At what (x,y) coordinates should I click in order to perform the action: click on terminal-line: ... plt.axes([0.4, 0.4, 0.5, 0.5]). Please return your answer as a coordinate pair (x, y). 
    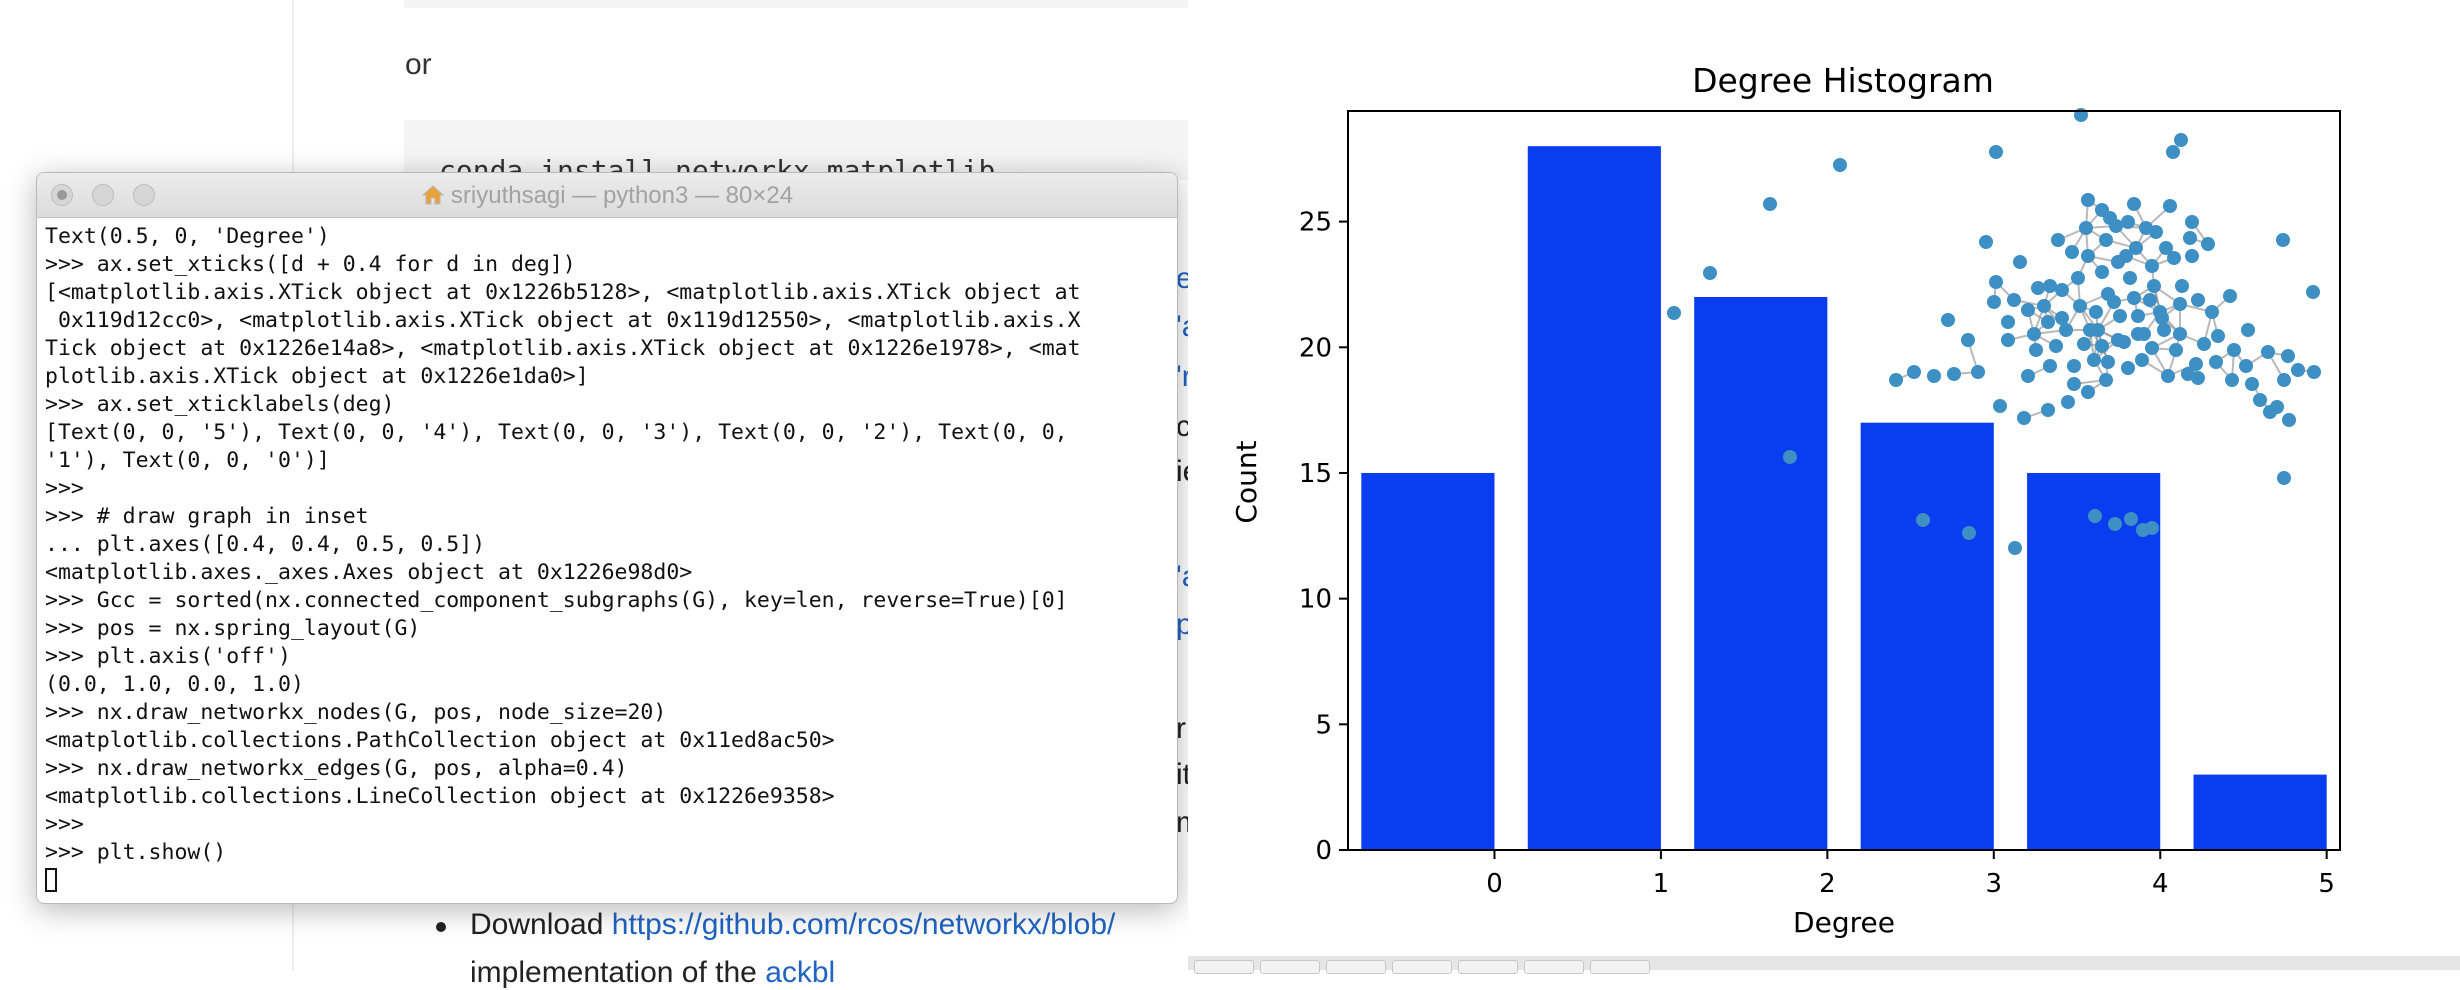
    Looking at the image, I should click on (265, 544).